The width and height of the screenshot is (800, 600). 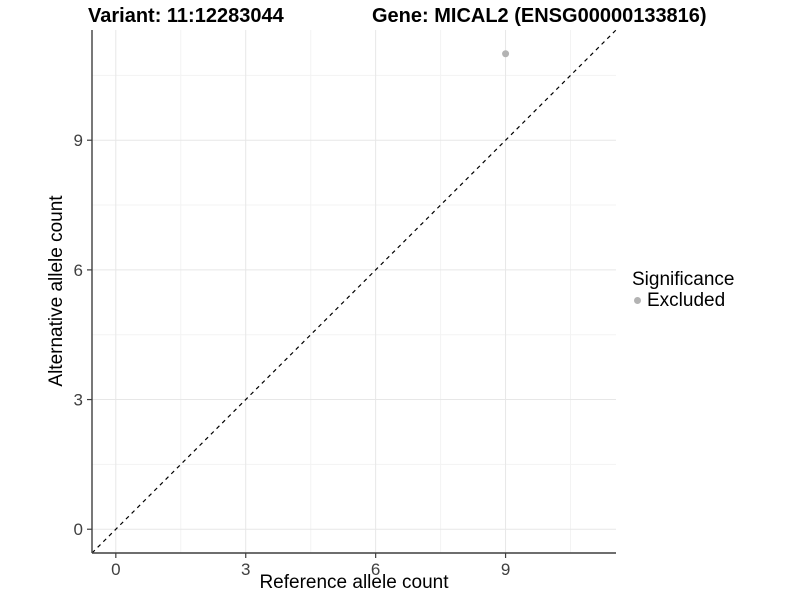 What do you see at coordinates (186, 16) in the screenshot?
I see `plot-title-variant: Variant: 11:12283044` at bounding box center [186, 16].